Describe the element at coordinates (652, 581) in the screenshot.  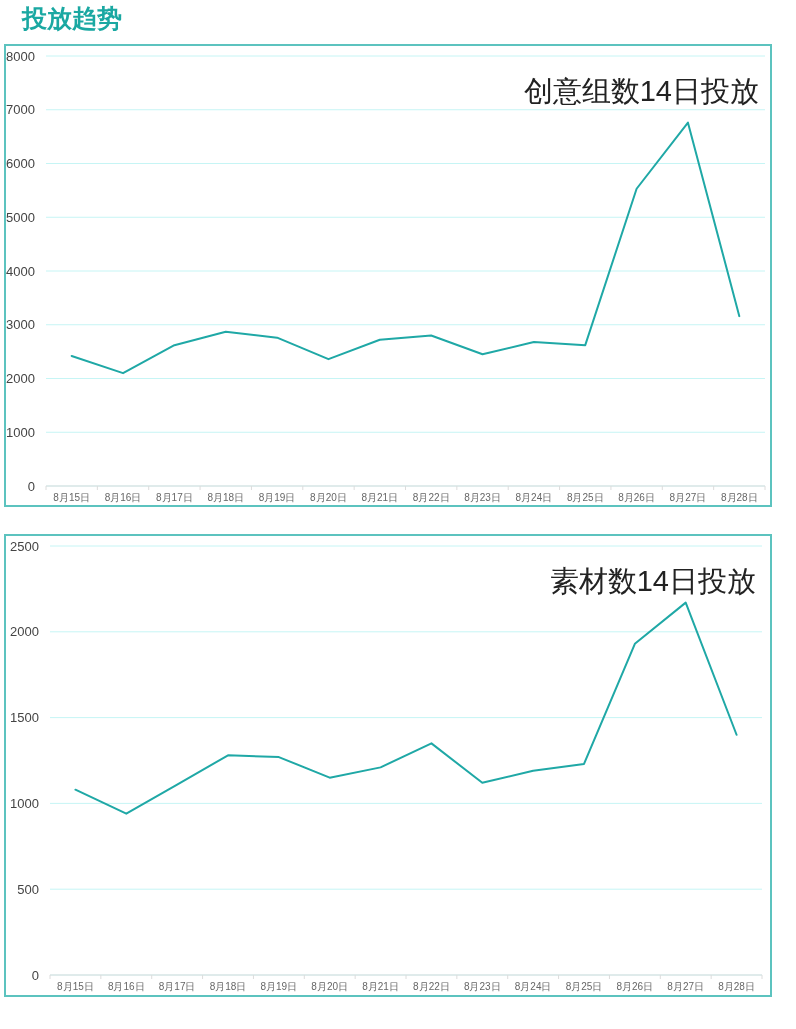
I see `chart-title: 素材数14日投放` at that location.